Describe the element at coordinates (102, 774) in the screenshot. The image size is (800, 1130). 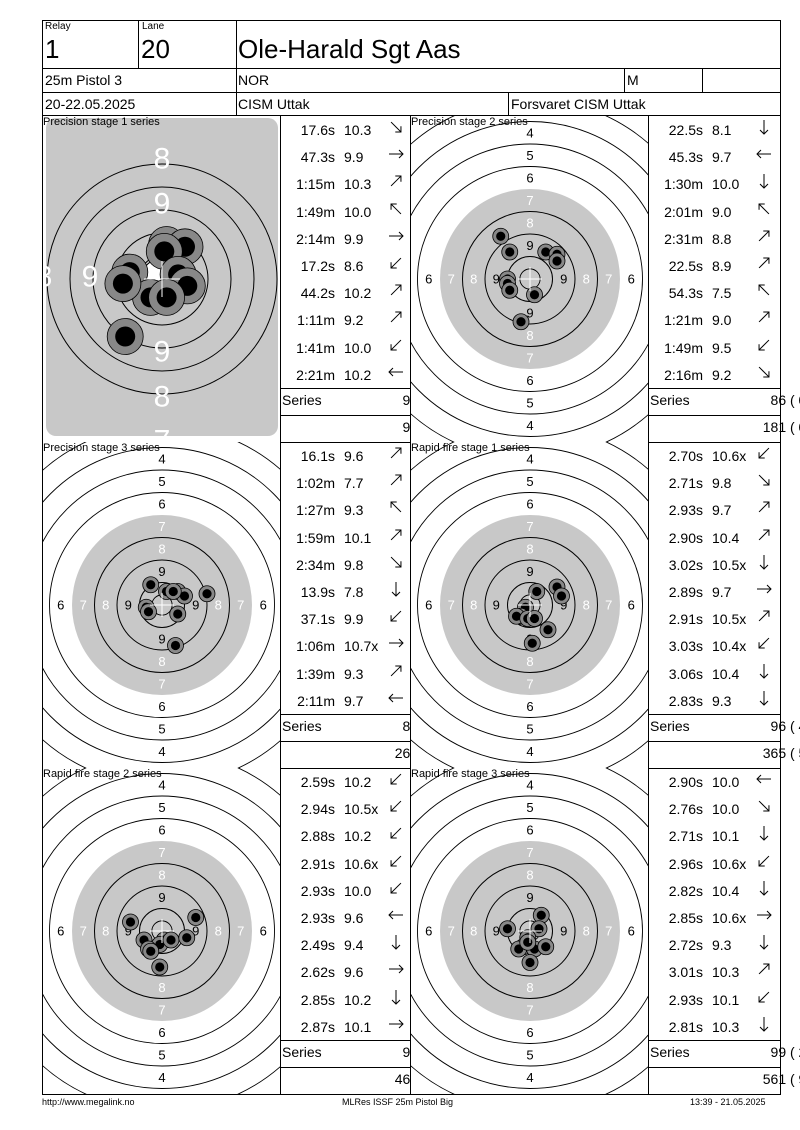
I see `series-title: Rapid fire stage 2 series` at that location.